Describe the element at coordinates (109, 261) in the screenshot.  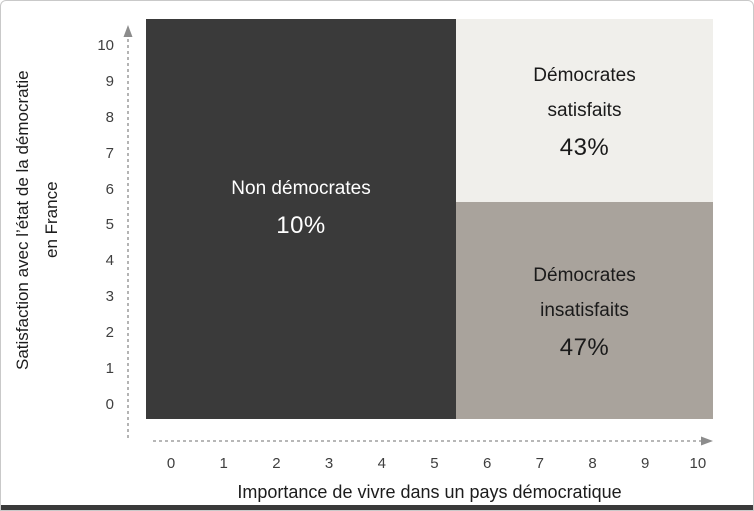
I see `y-tick: 4` at that location.